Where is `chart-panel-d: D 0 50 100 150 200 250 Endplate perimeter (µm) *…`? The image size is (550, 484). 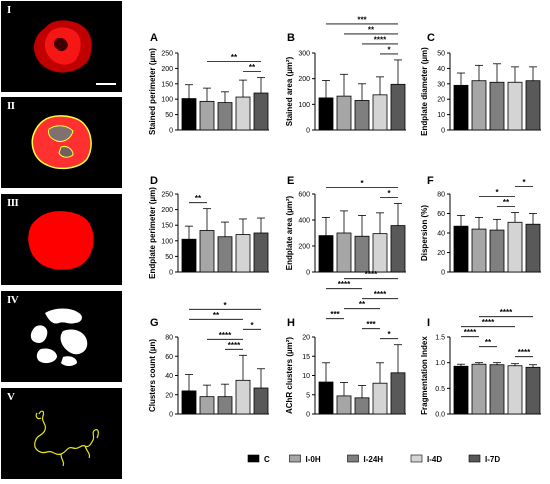
chart-panel-d: D 0 50 100 150 200 250 Endplate perimeter (µm) *… is located at coordinates (208, 227).